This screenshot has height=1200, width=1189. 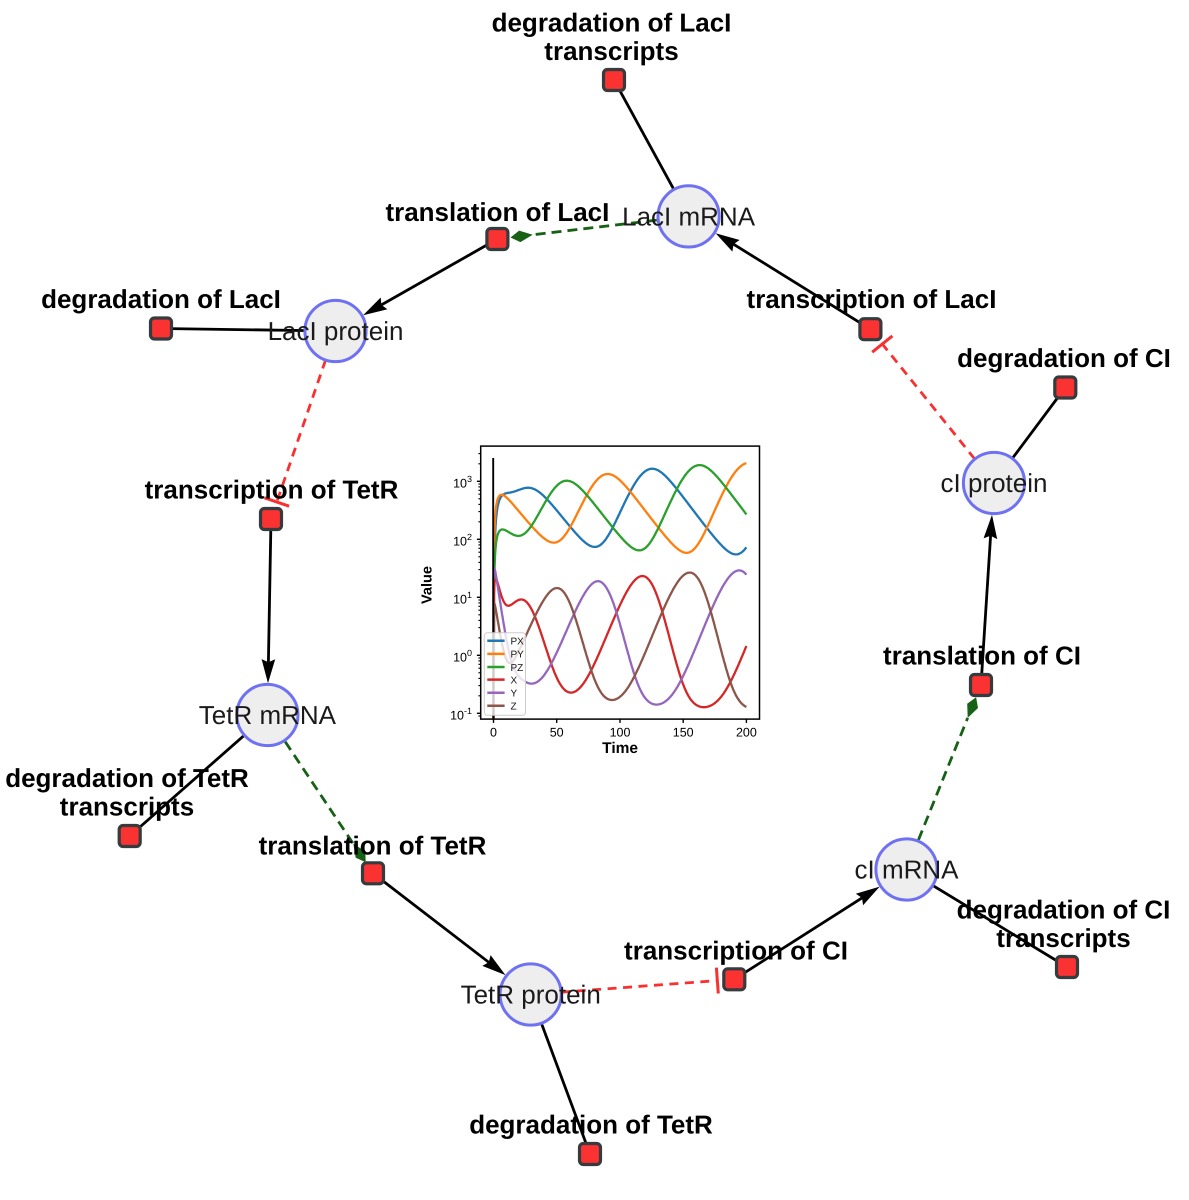 I want to click on svg-text: LacI mRNA, so click(x=689, y=216).